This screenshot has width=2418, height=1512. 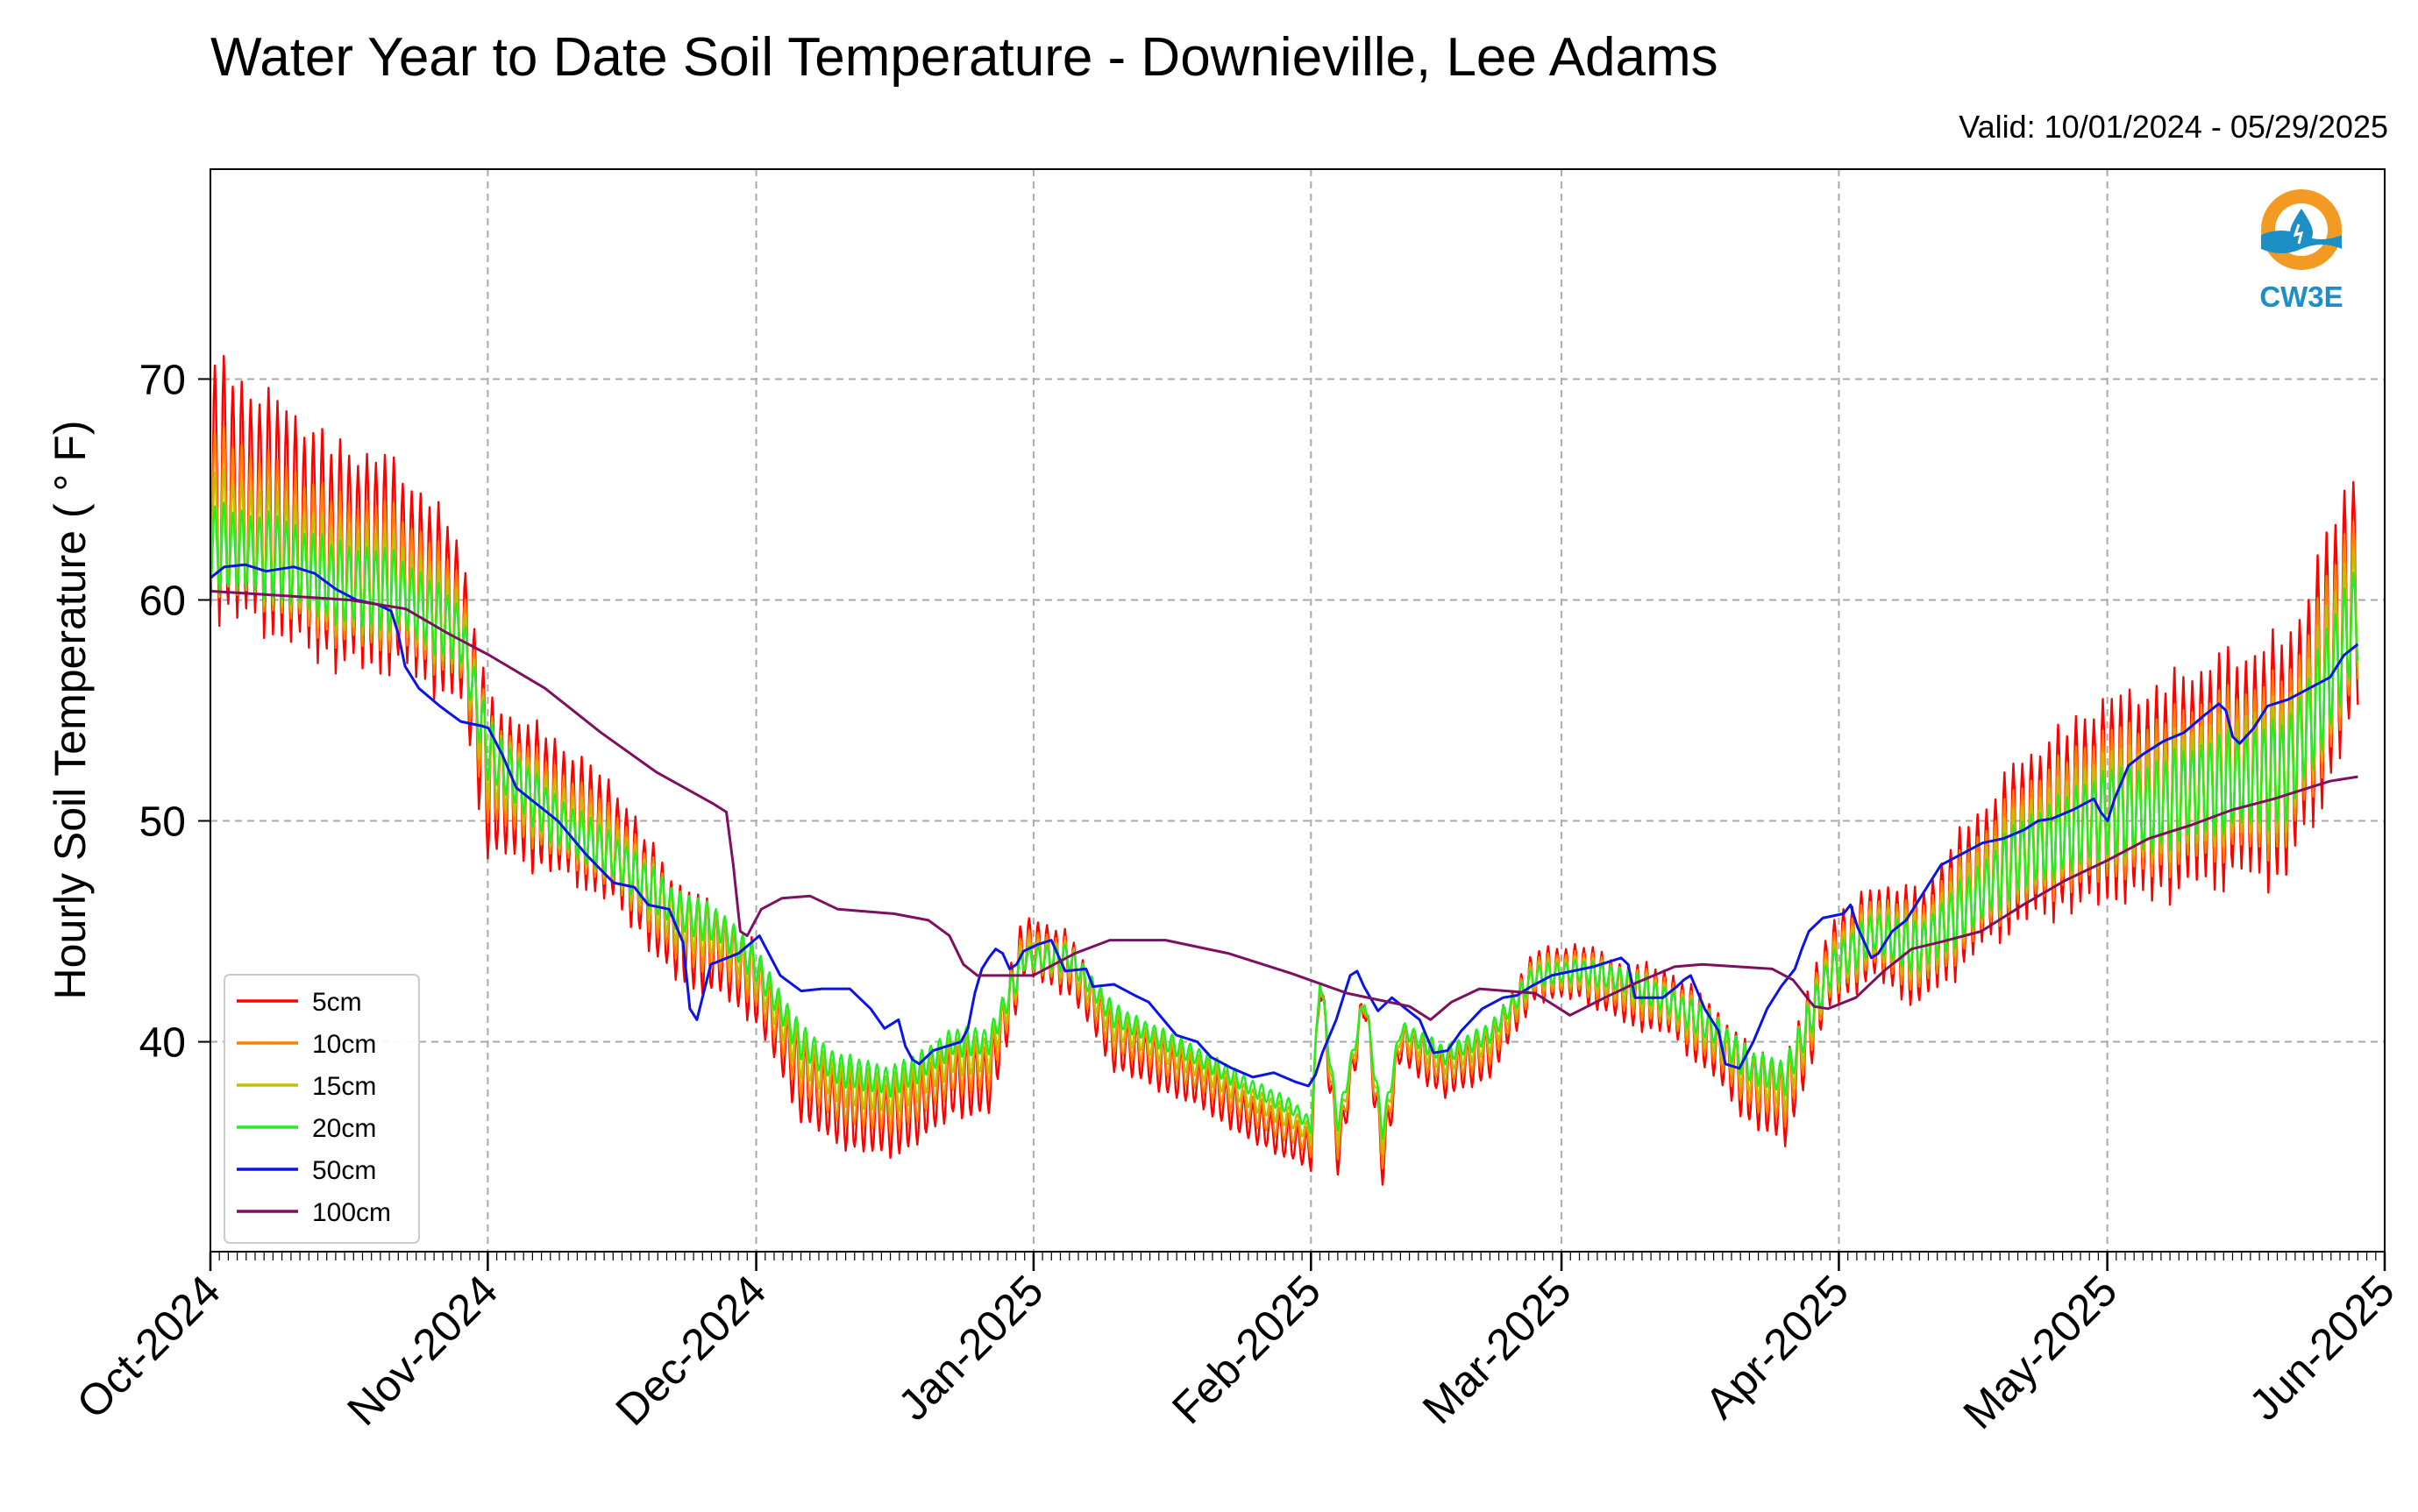 I want to click on y-tick-label: 60, so click(x=162, y=601).